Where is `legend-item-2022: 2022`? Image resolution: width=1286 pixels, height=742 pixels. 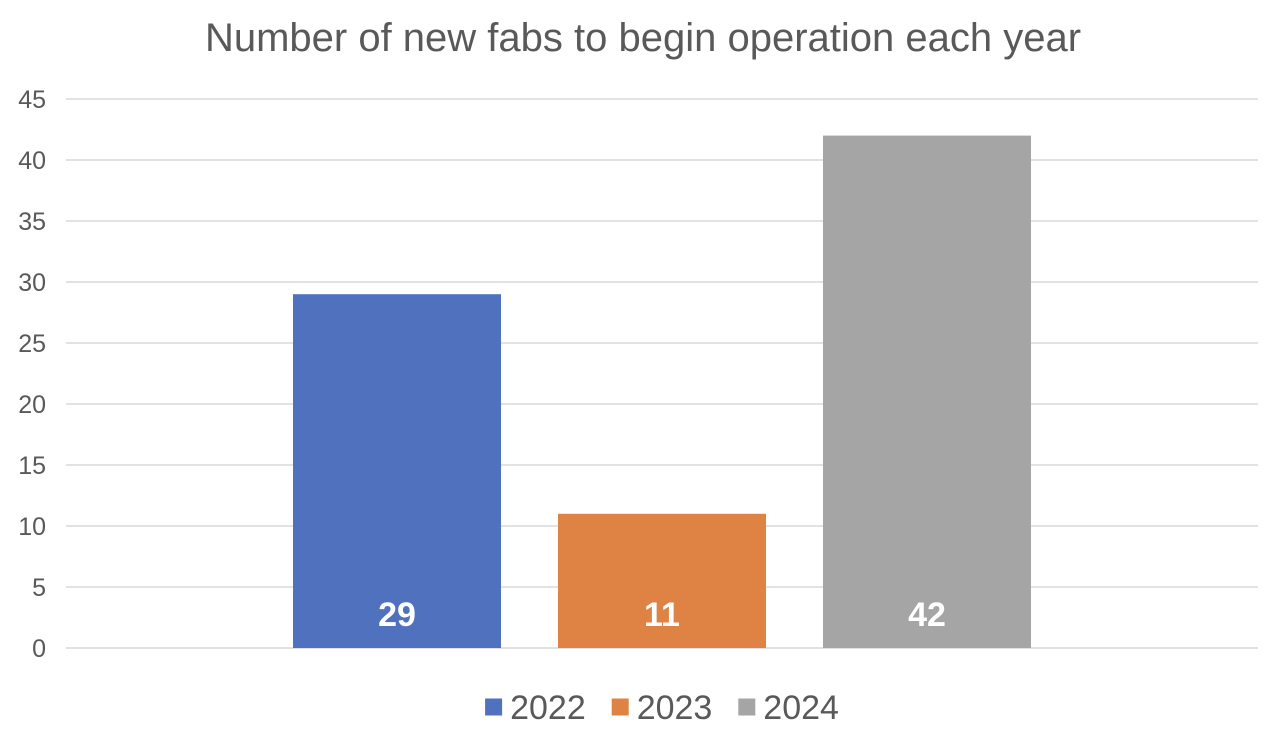 legend-item-2022: 2022 is located at coordinates (535, 708).